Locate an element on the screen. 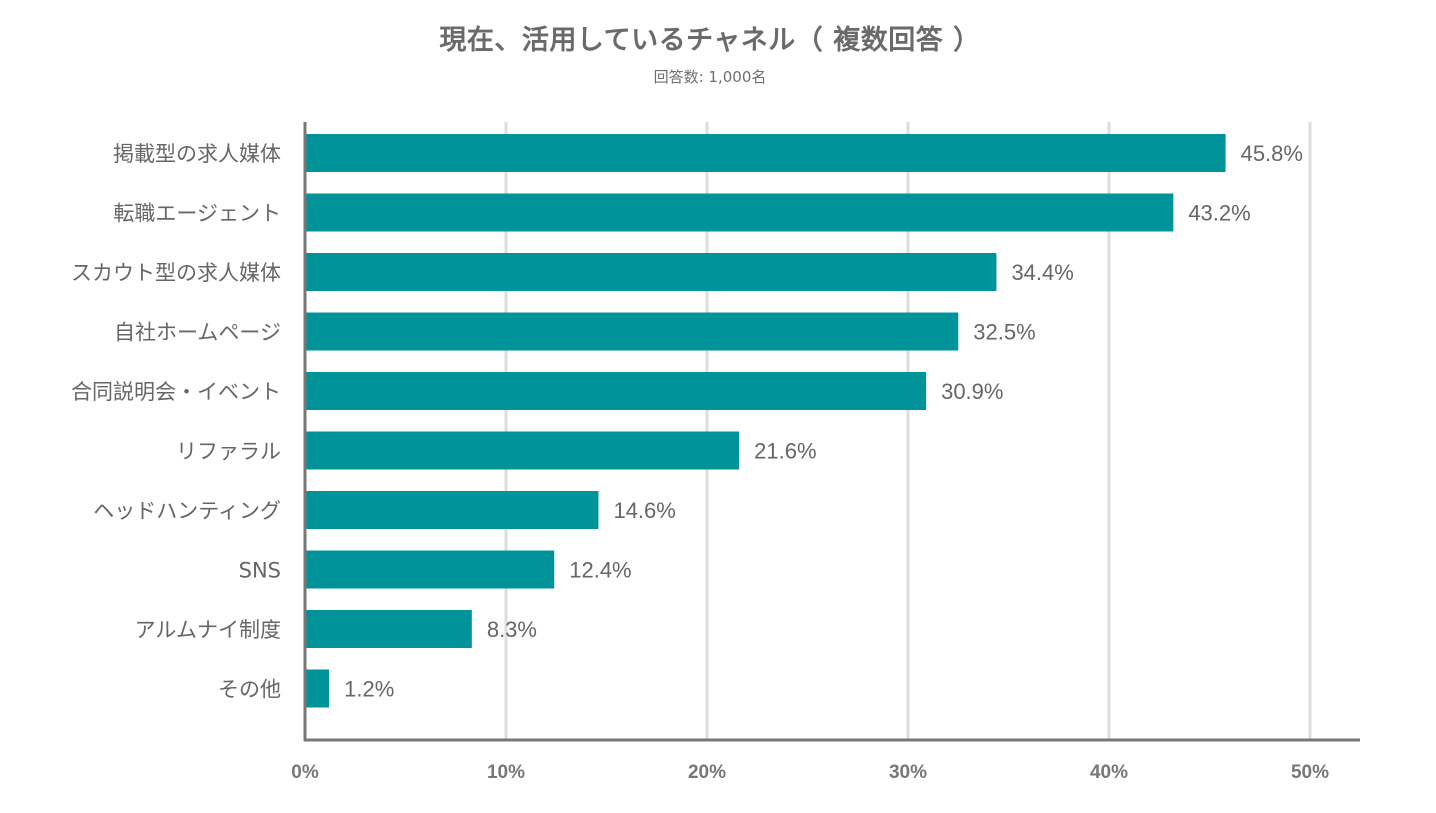 The height and width of the screenshot is (813, 1436). x-tick-label-40: 40% is located at coordinates (1109, 772).